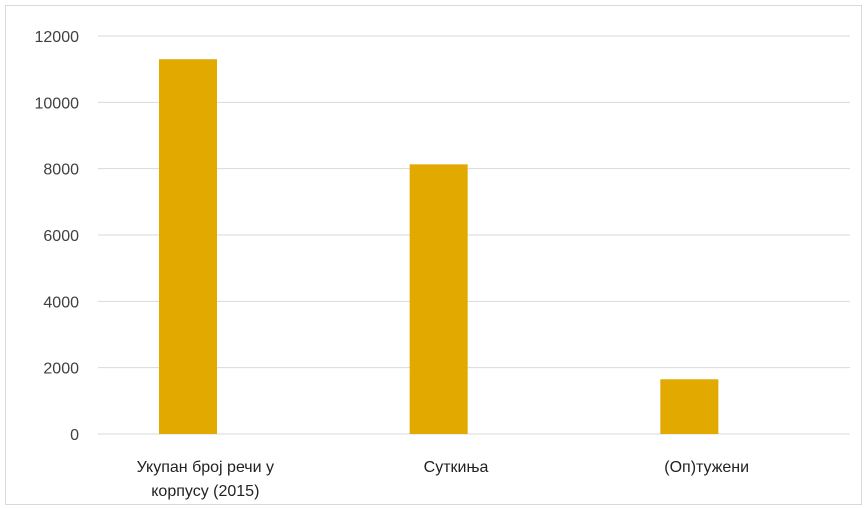 This screenshot has width=867, height=508. What do you see at coordinates (61, 170) in the screenshot?
I see `y-tick-label: 8000` at bounding box center [61, 170].